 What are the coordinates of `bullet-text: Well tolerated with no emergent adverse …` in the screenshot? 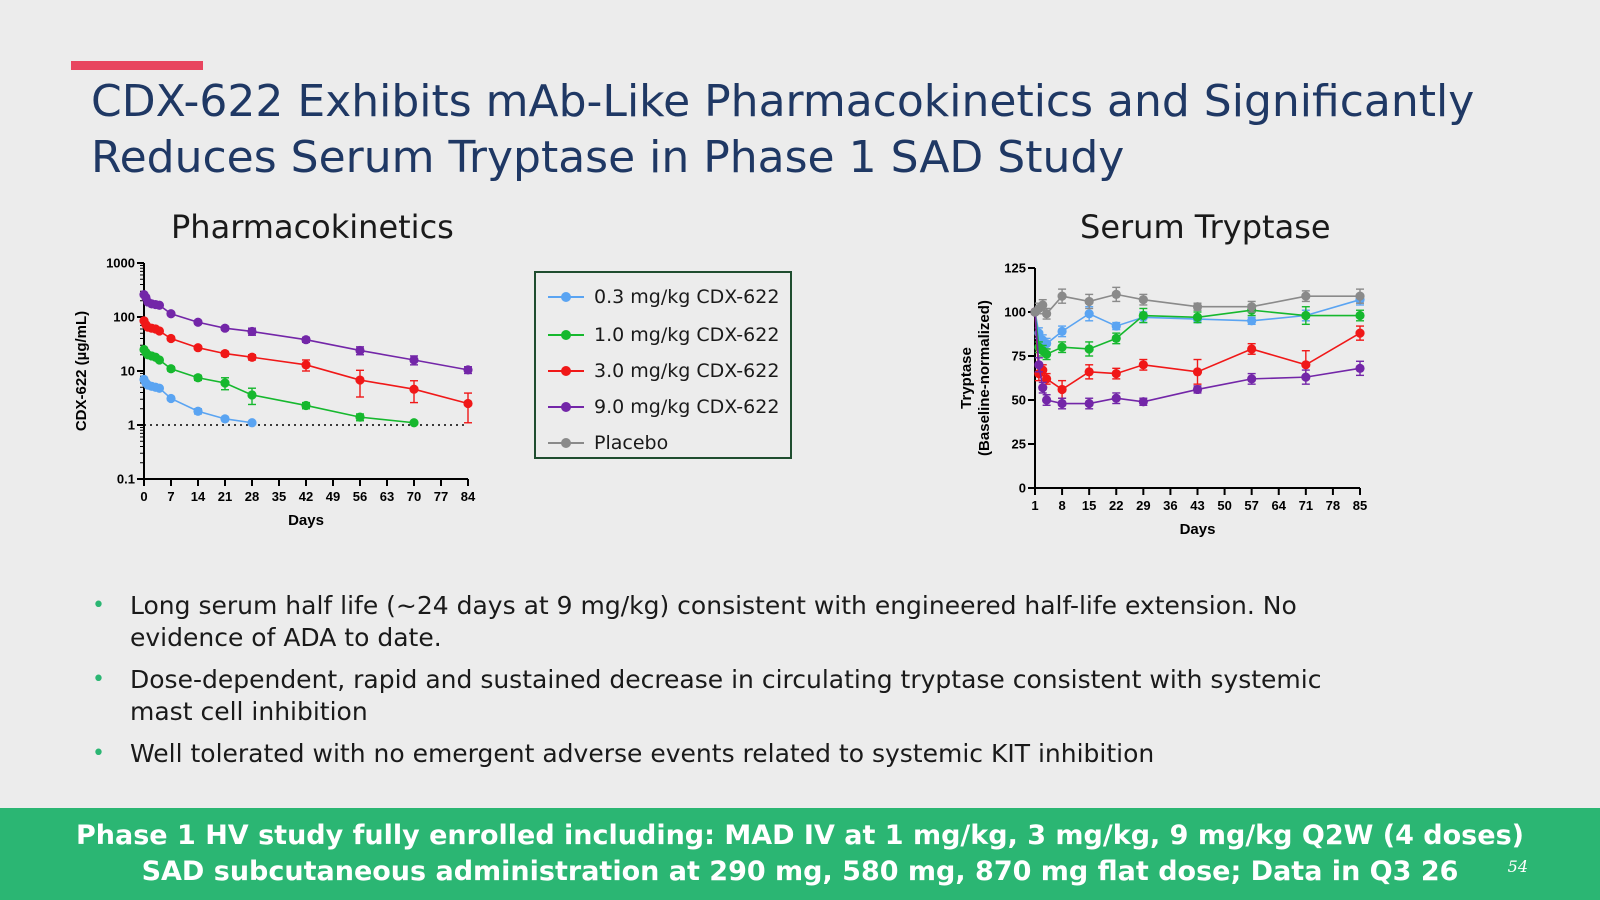 It's located at (642, 753).